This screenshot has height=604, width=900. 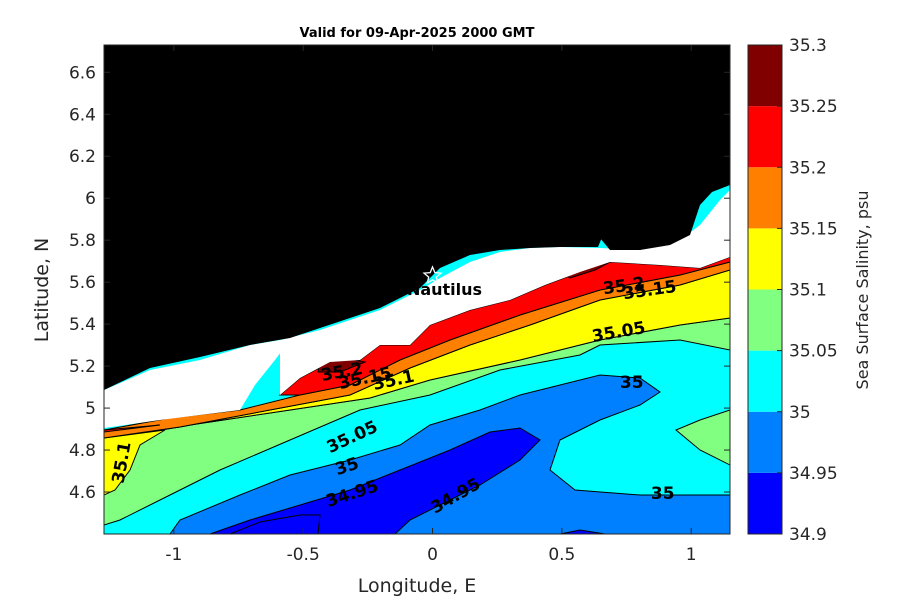 I want to click on salinity-band-34.9-inner, so click(x=275, y=524).